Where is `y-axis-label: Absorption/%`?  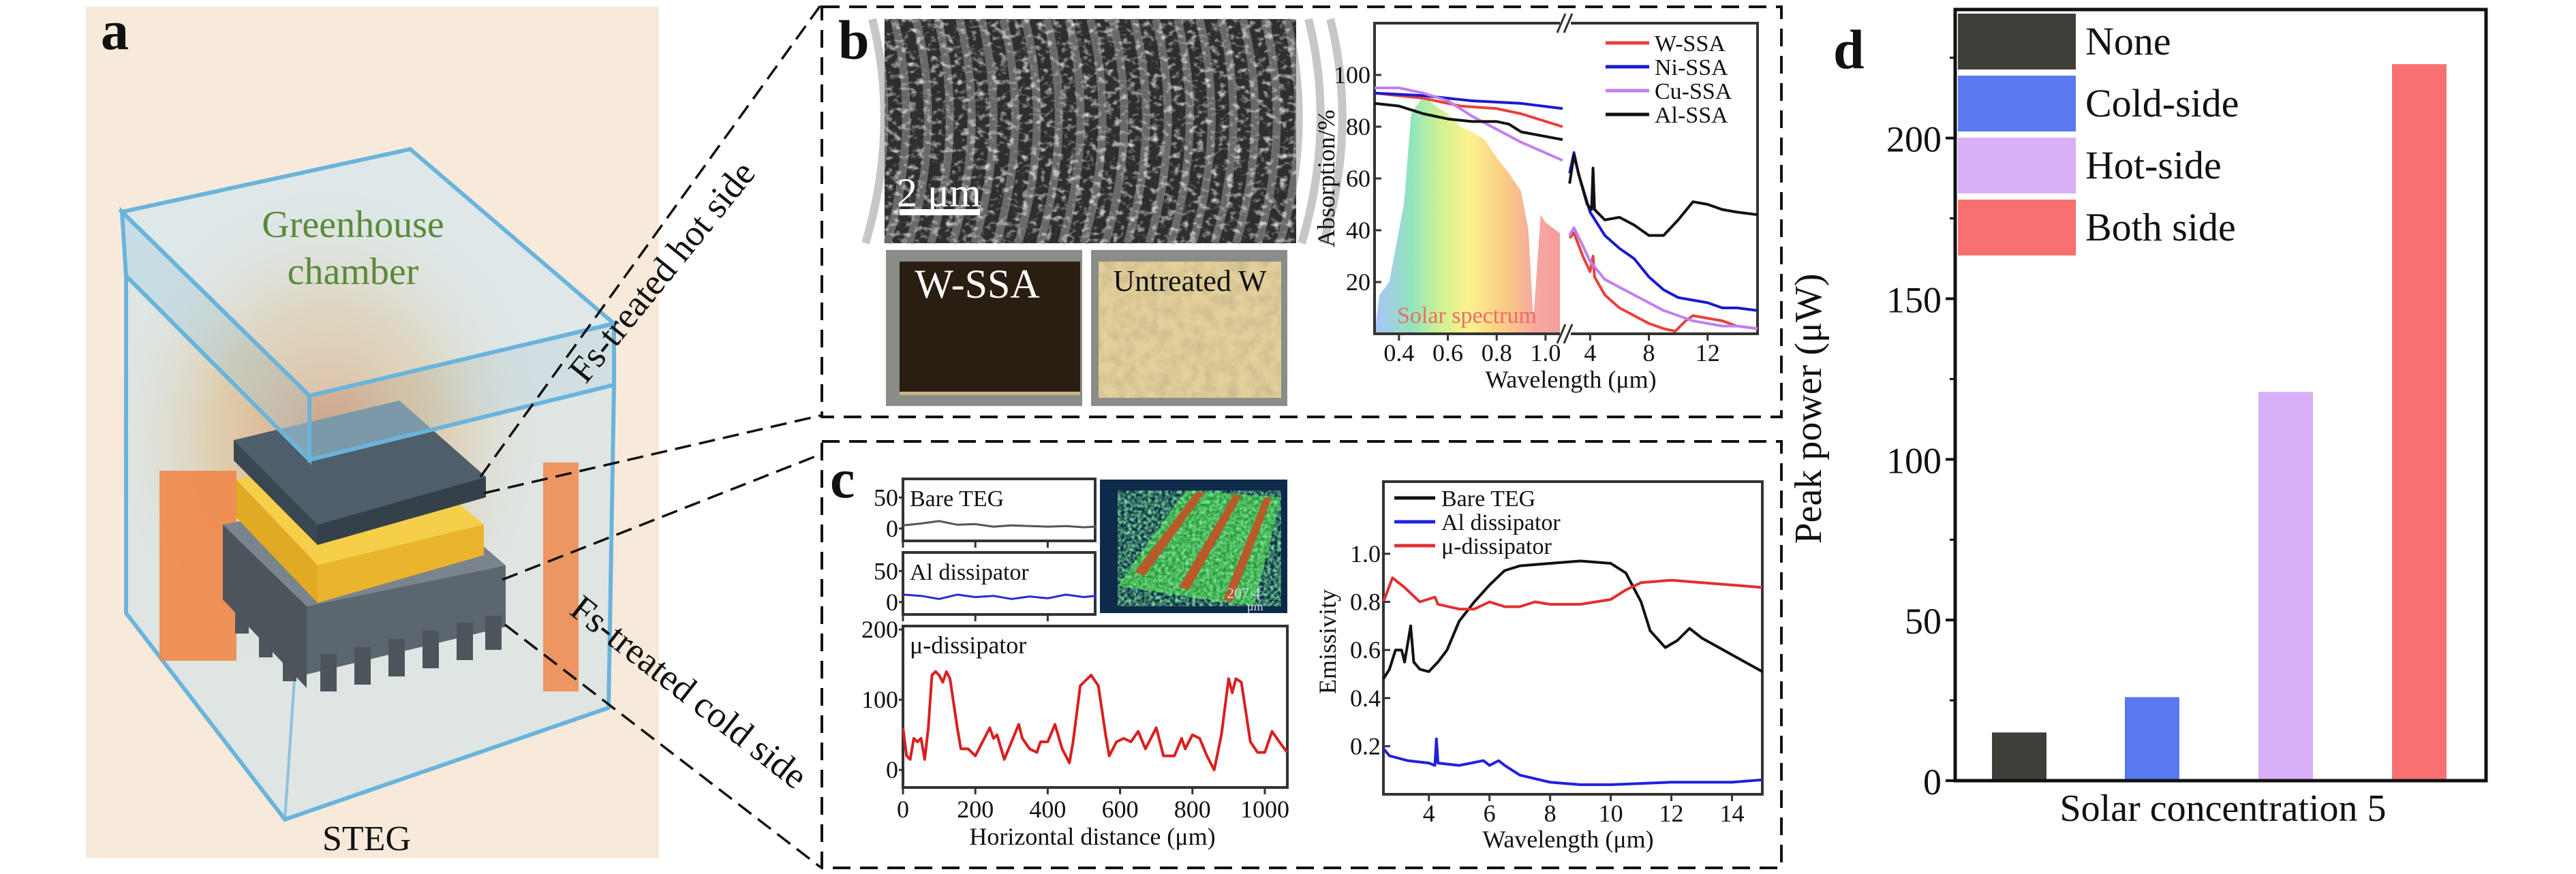 y-axis-label: Absorption/% is located at coordinates (1326, 179).